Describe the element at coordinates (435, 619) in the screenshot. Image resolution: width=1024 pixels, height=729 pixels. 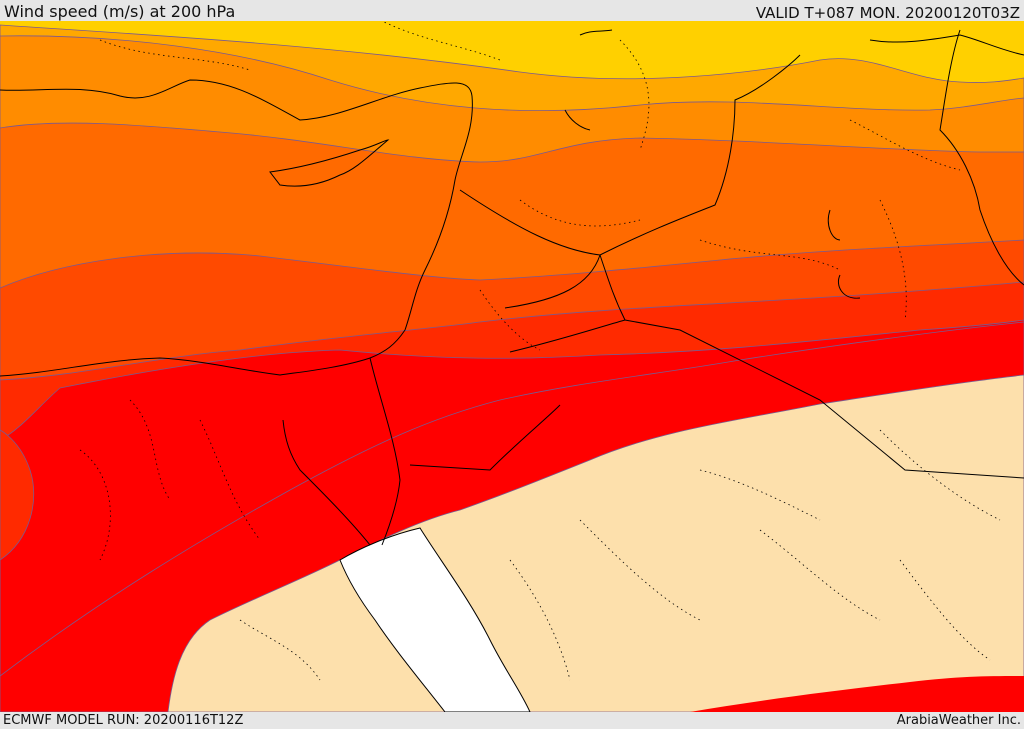
I see `red-sea` at that location.